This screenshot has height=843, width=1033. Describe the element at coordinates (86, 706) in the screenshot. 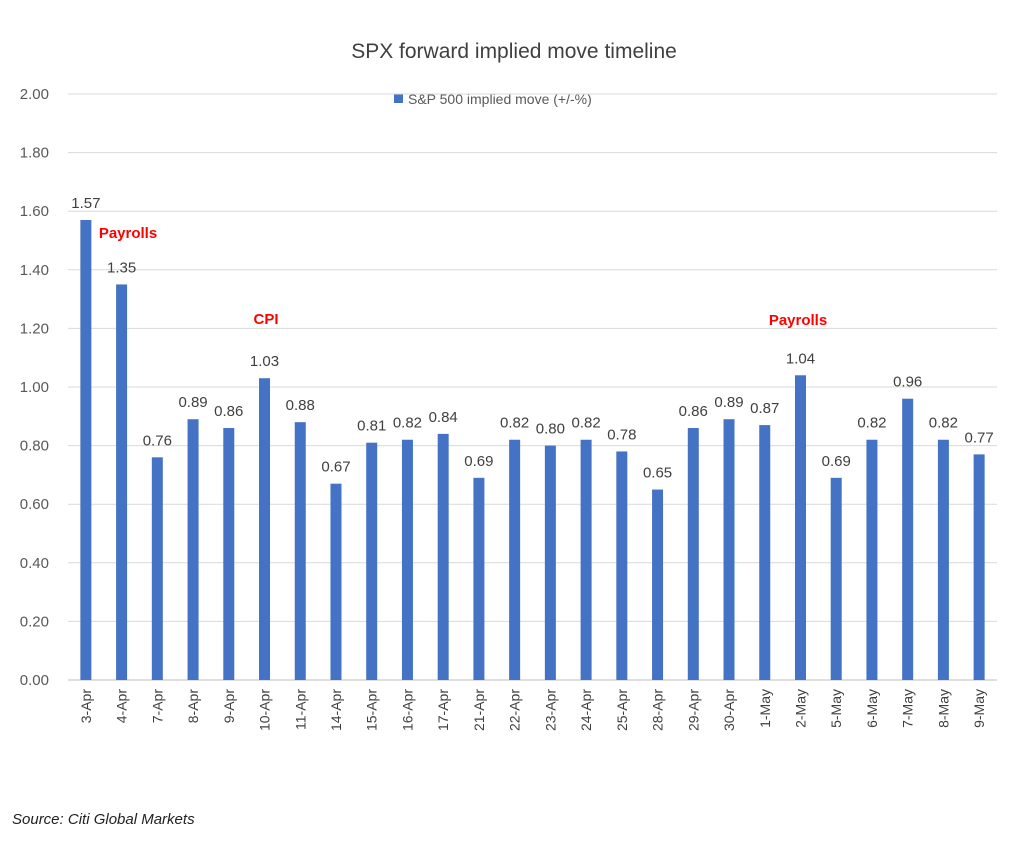

I see `x-tick-label: 3-Apr` at that location.